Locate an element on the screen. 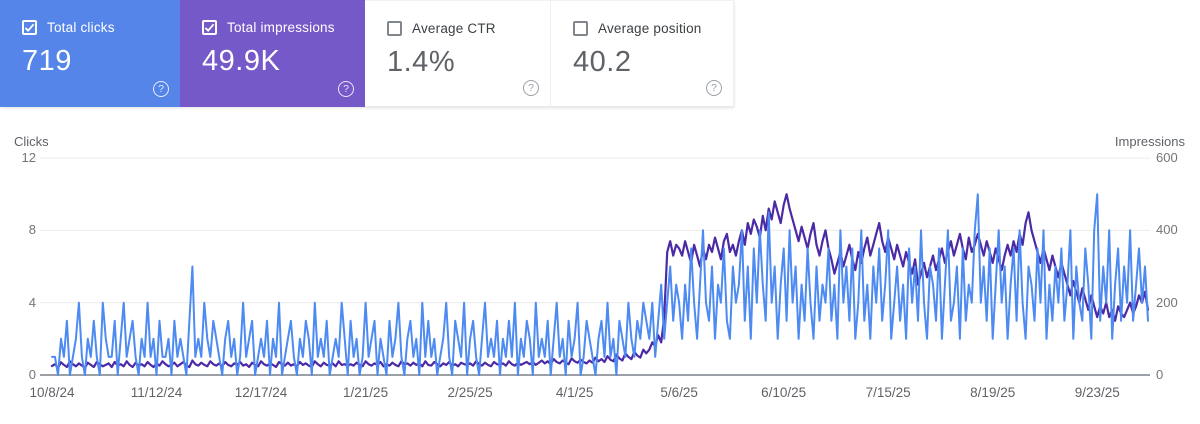 The width and height of the screenshot is (1200, 424). x-axis-date-tick: 9/23/25 is located at coordinates (1097, 392).